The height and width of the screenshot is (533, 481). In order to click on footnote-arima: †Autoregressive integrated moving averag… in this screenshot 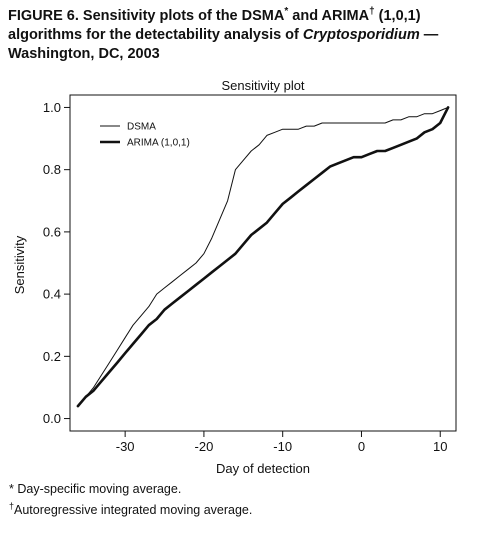, I will do `click(130, 508)`.